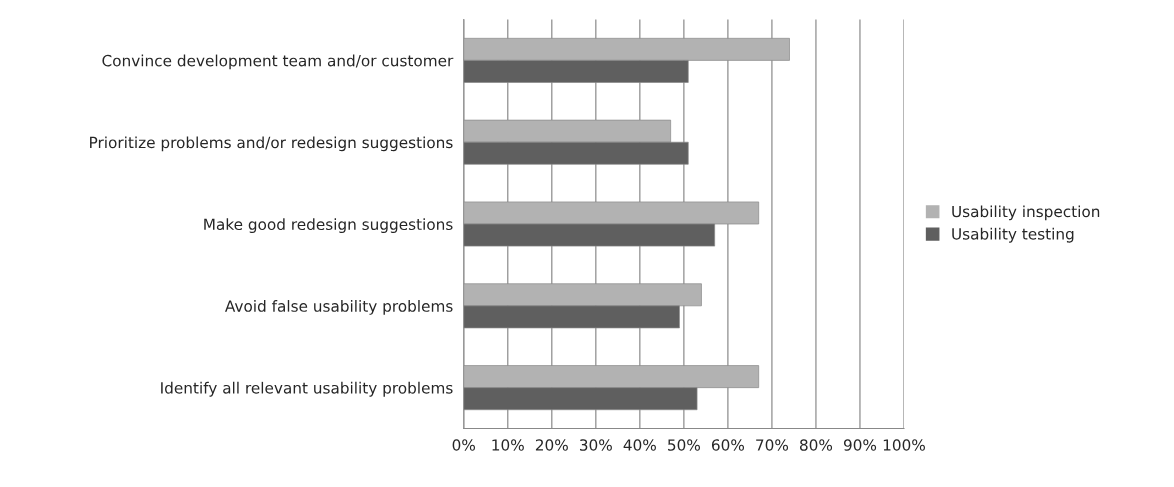 The height and width of the screenshot is (487, 1174). What do you see at coordinates (464, 445) in the screenshot?
I see `x-tick-label: 0%` at bounding box center [464, 445].